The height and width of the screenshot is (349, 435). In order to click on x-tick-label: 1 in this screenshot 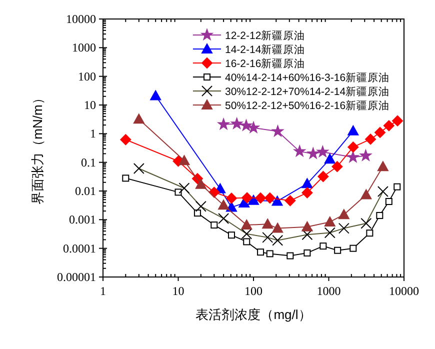, I will do `click(103, 291)`.